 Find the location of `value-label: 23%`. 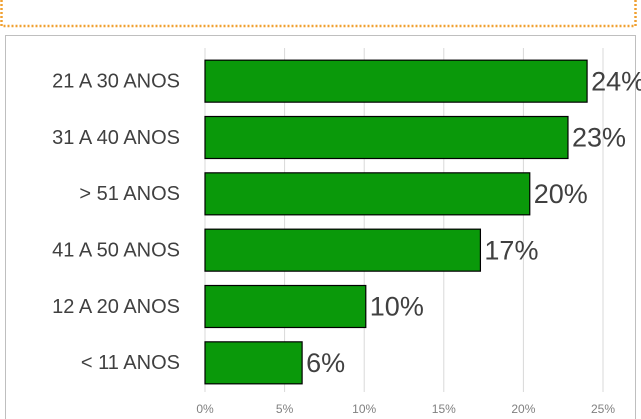

value-label: 23% is located at coordinates (599, 138).